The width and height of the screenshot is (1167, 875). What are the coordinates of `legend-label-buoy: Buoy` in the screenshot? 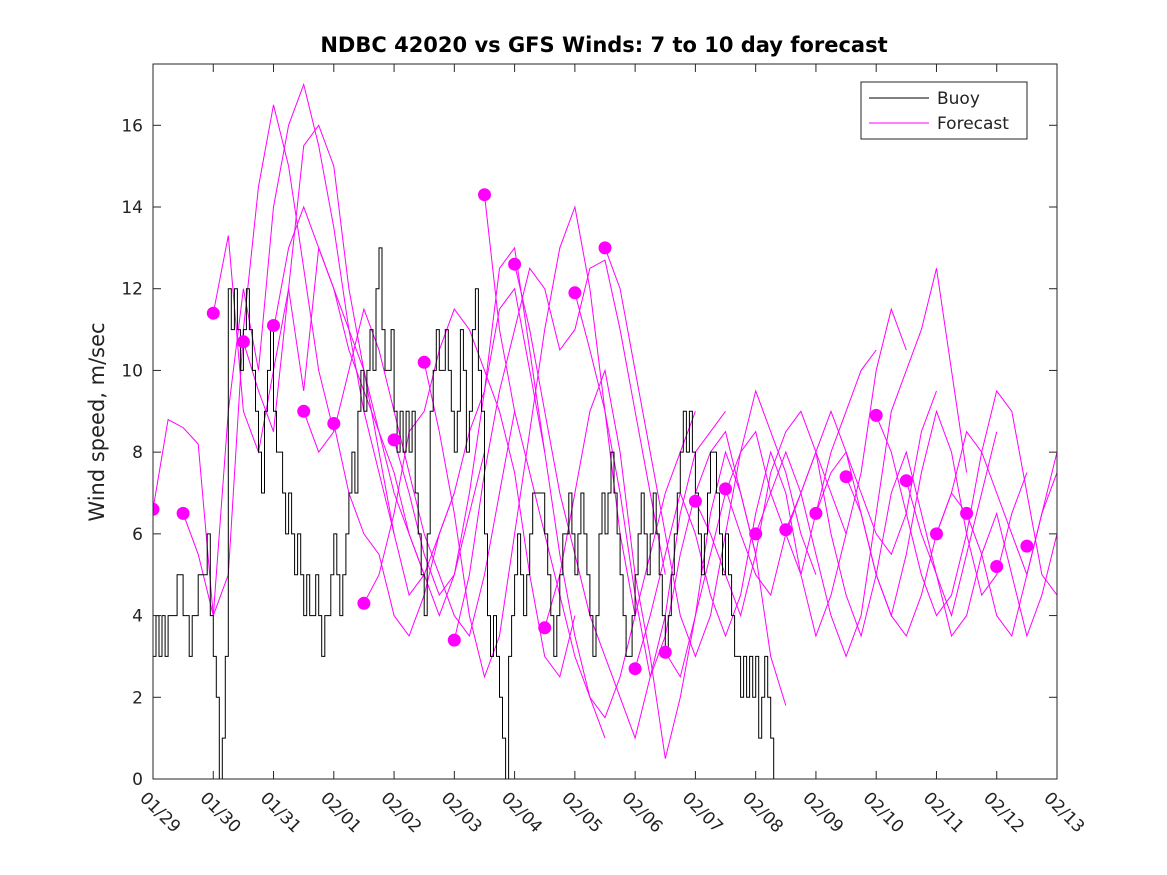 It's located at (958, 99).